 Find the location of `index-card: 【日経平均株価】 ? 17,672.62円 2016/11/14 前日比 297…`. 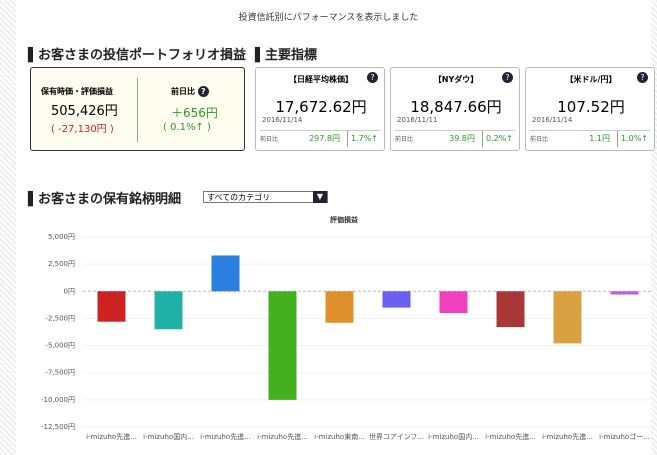

index-card: 【日経平均株価】 ? 17,672.62円 2016/11/14 前日比 297… is located at coordinates (320, 109).